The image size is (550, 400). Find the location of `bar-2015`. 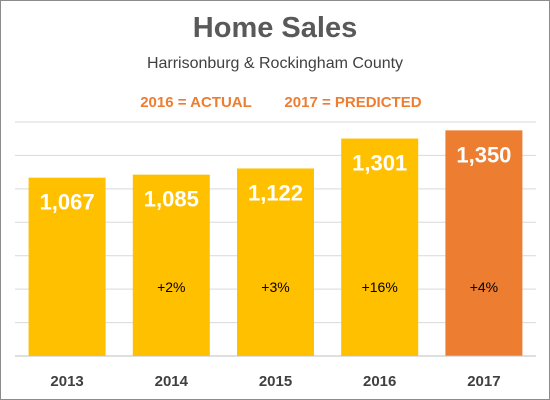

bar-2015 is located at coordinates (275, 262).